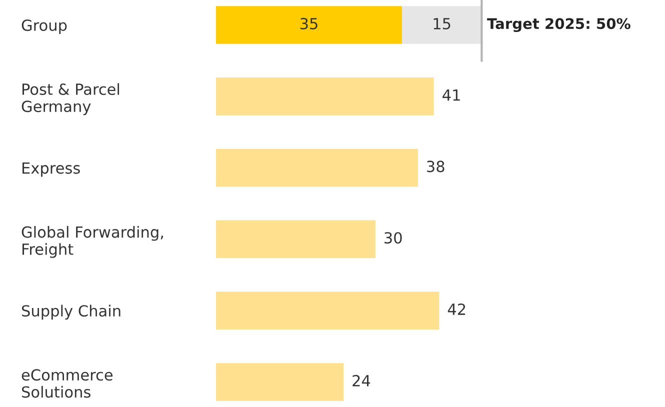 The image size is (665, 407). Describe the element at coordinates (451, 95) in the screenshot. I see `data-label: 41` at that location.